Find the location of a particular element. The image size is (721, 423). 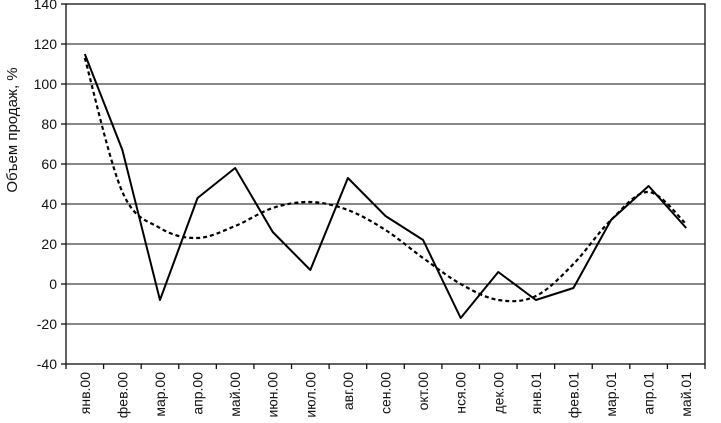

x-tick-label: дек.00 is located at coordinates (498, 393).